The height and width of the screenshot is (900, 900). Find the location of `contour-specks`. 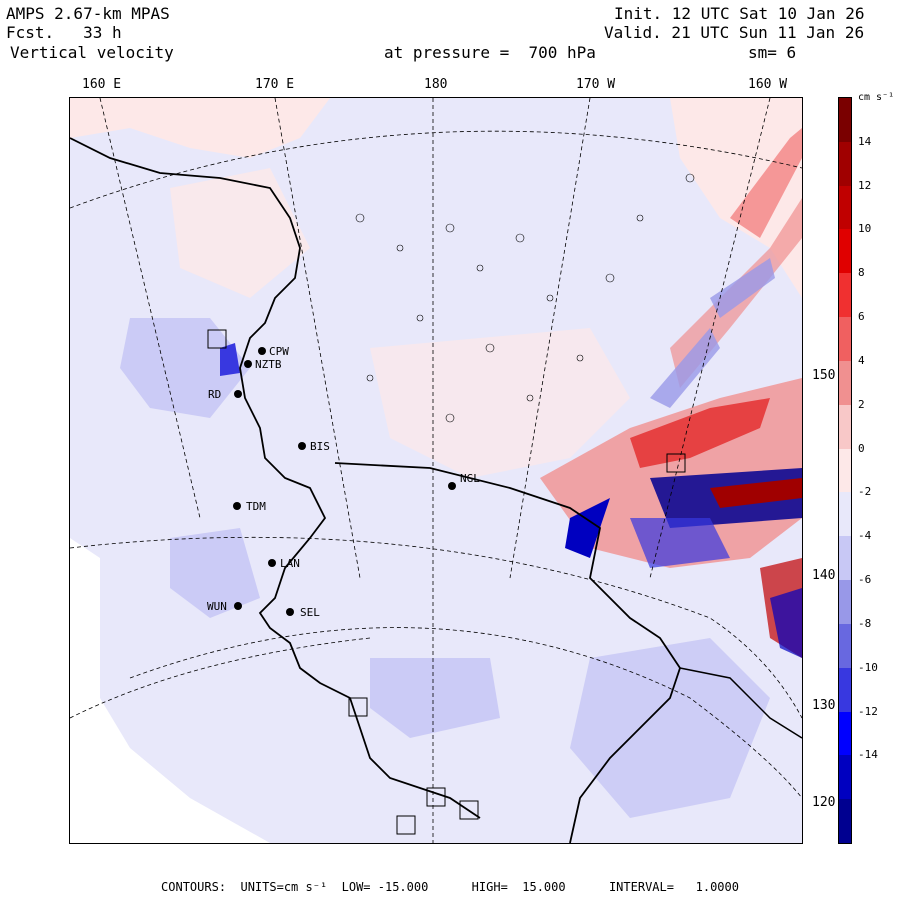

contour-specks is located at coordinates (525, 298).